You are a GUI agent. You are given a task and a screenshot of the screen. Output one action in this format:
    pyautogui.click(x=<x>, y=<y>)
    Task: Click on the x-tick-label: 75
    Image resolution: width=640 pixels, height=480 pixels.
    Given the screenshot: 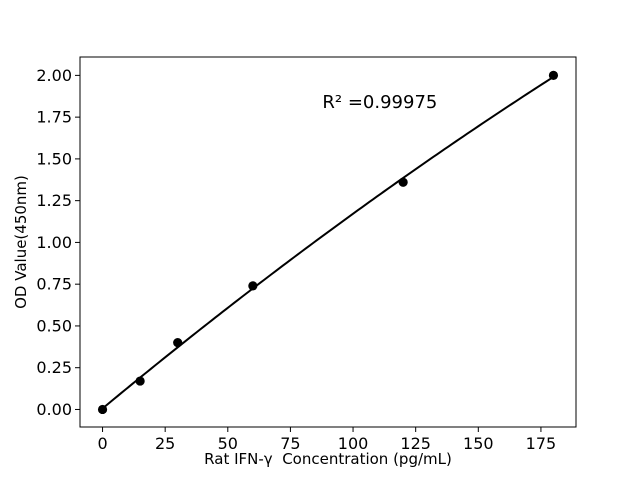 What is the action you would take?
    pyautogui.click(x=290, y=443)
    